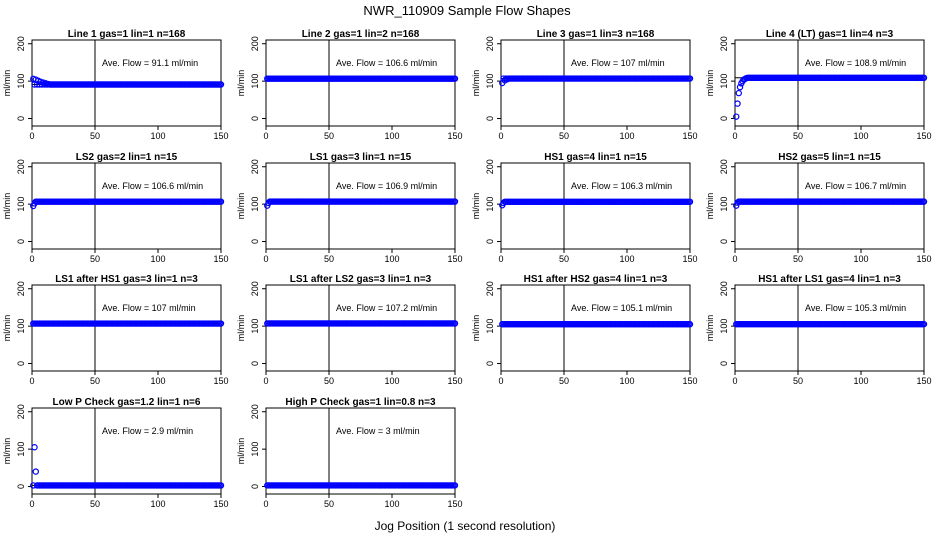 Image resolution: width=936 pixels, height=540 pixels. Describe the element at coordinates (829, 157) in the screenshot. I see `panel-title: HS2 gas=5 lin=1 n=15` at that location.